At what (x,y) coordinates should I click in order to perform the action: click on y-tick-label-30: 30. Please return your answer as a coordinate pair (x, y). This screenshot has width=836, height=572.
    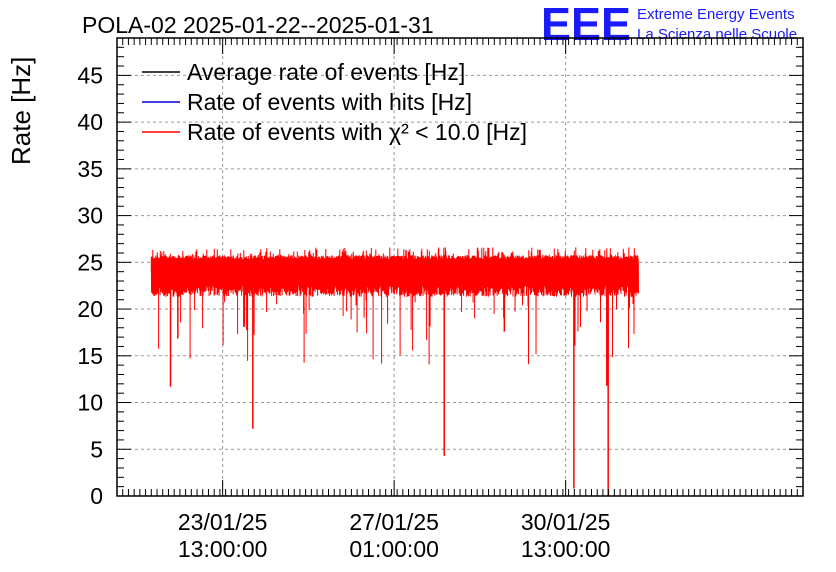
    Looking at the image, I should click on (90, 216).